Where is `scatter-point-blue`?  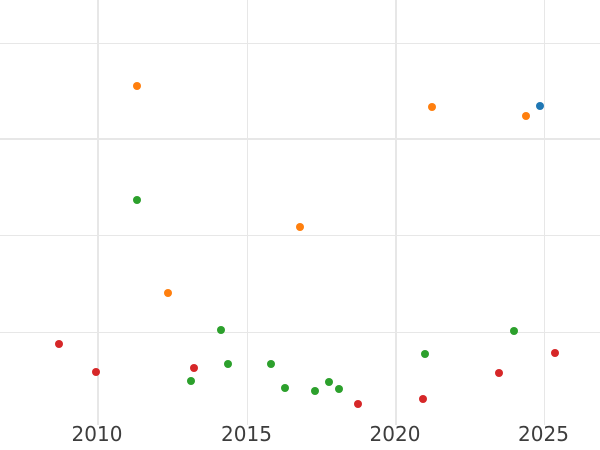
scatter-point-blue is located at coordinates (540, 106).